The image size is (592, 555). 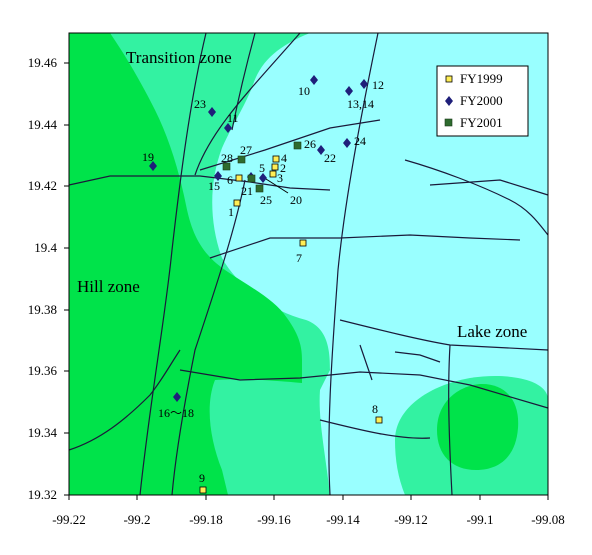 I want to click on site-label: 20, so click(x=296, y=200).